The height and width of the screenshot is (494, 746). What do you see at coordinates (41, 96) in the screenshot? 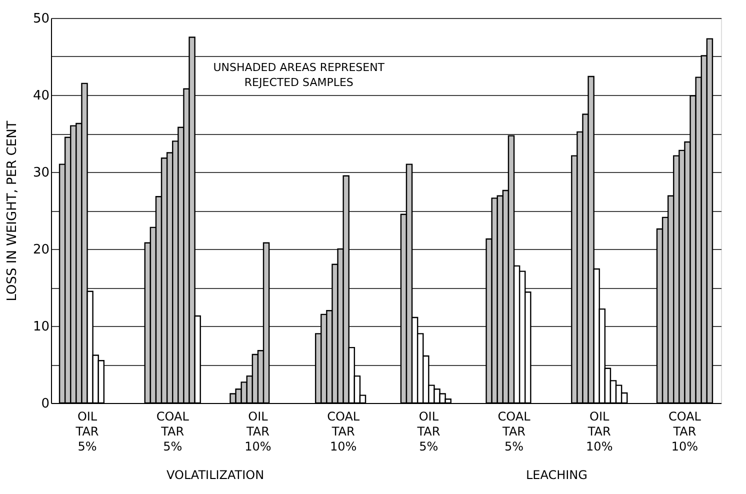
I see `y-tick-label: 40` at bounding box center [41, 96].